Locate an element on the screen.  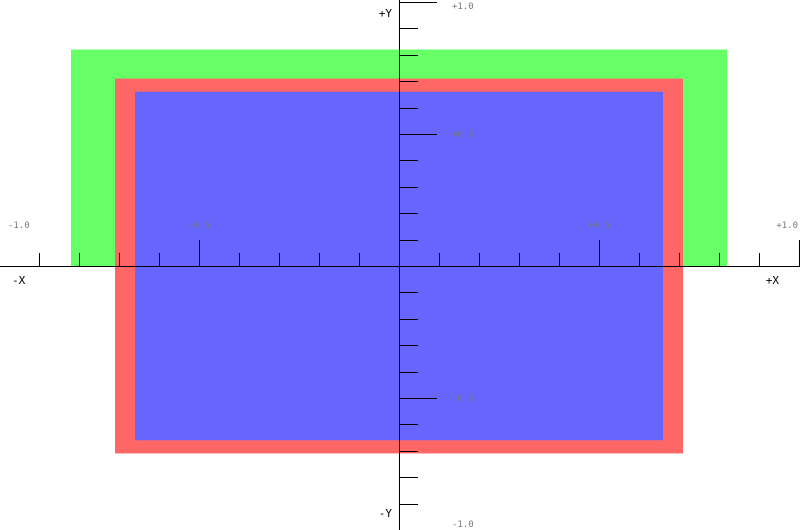
x-axis-ticks is located at coordinates (419, 253).